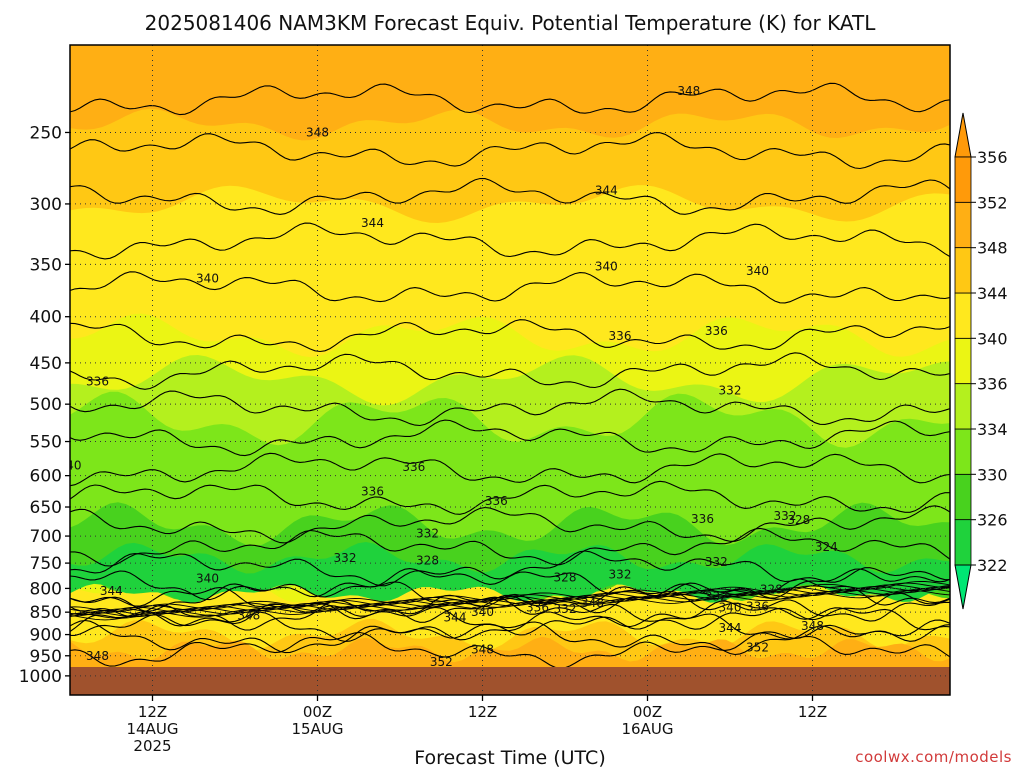 This screenshot has height=768, width=1024. I want to click on colorbar-label: 344, so click(992, 293).